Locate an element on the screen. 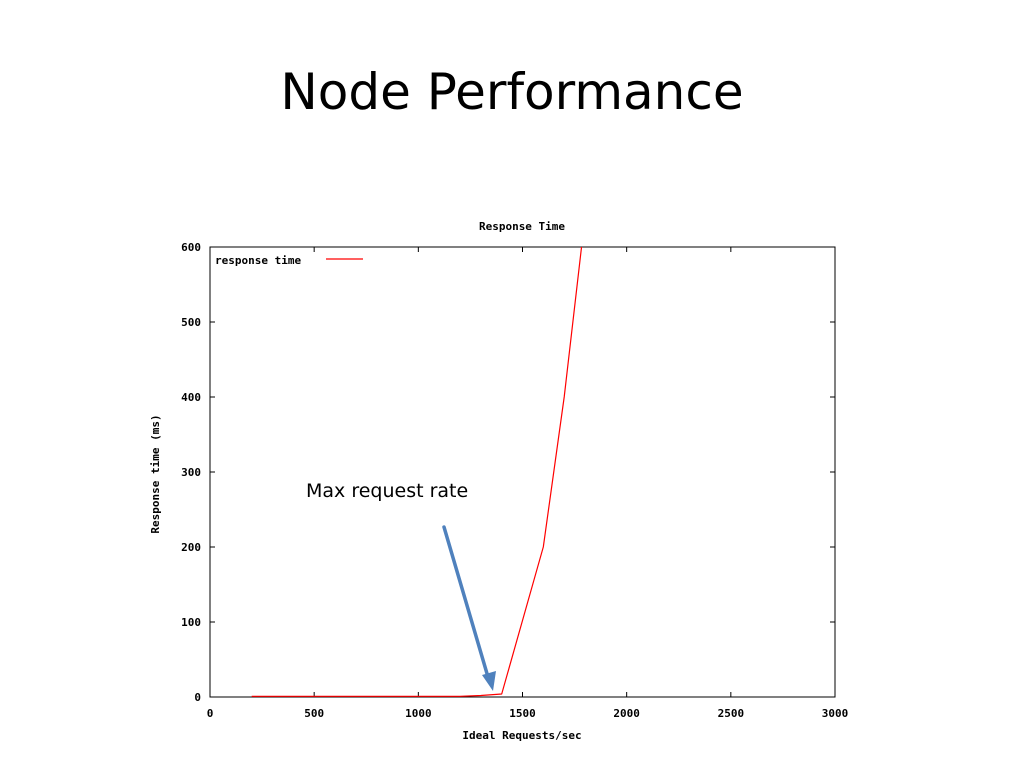 This screenshot has height=768, width=1024. x-axis-label: Ideal Requests/sec is located at coordinates (521, 735).